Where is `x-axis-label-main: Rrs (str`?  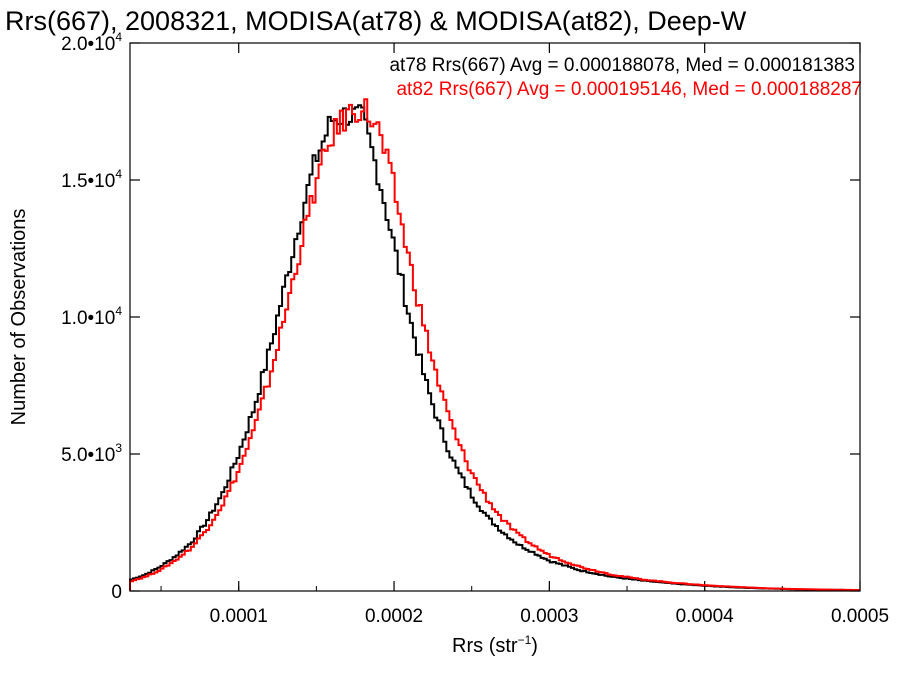 x-axis-label-main: Rrs (str is located at coordinates (485, 646).